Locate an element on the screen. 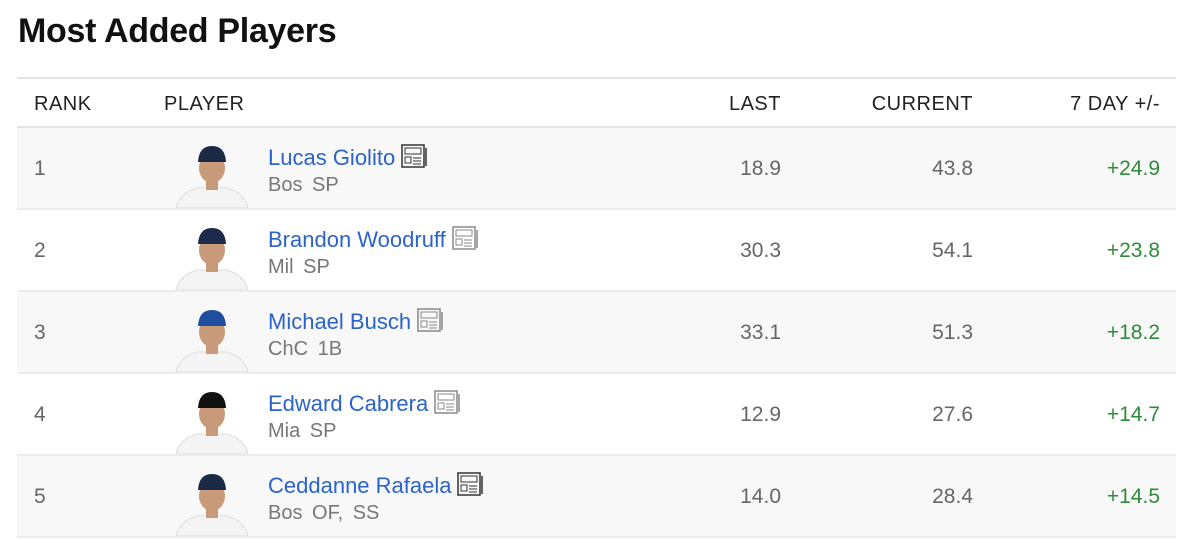 The width and height of the screenshot is (1182, 540). table-row: 4 Edward Cabrera Mia SP 12.9 27.6 +14.7 is located at coordinates (596, 415).